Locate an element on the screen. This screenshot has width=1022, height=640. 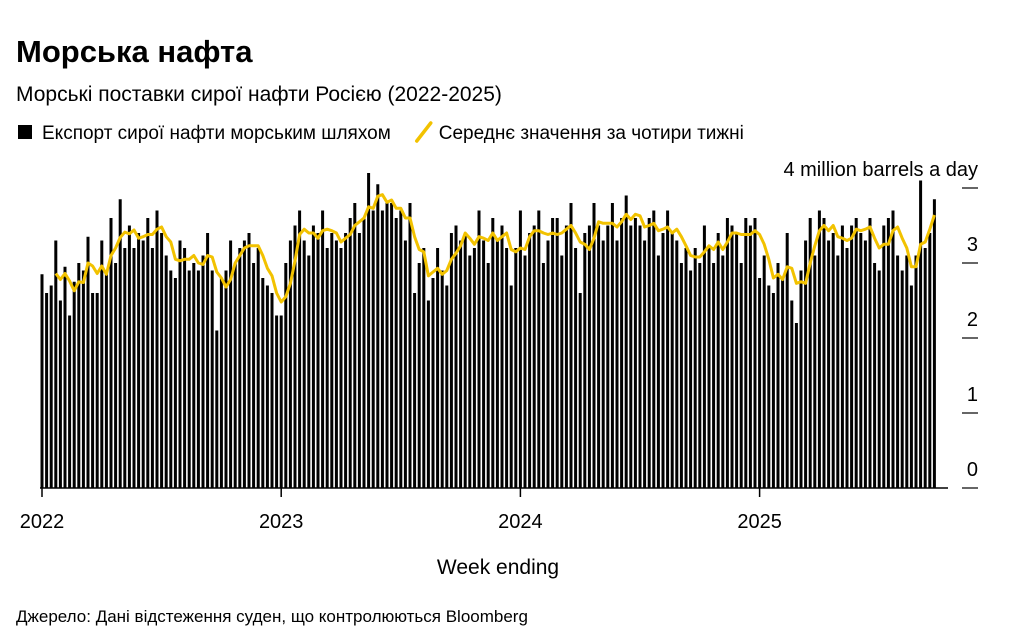
y-tick-label: 0 is located at coordinates (972, 470).